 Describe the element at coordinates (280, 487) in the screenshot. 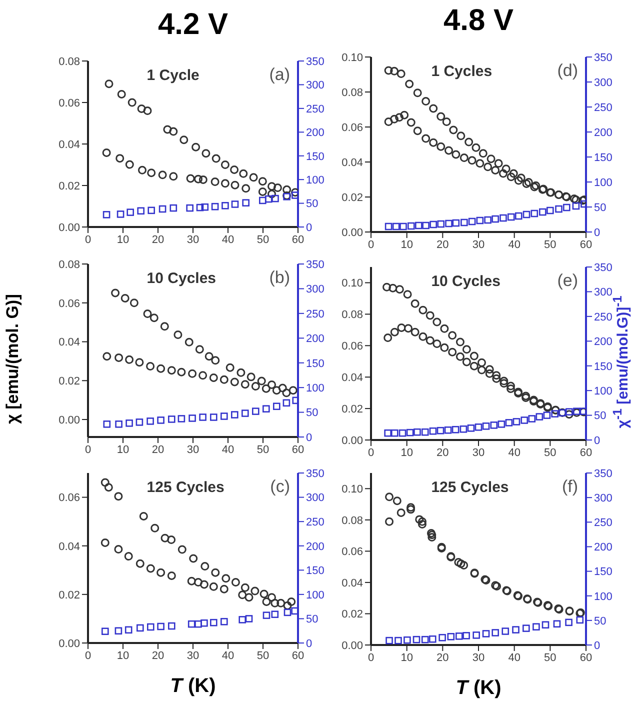

I see `annotation: (c)` at that location.